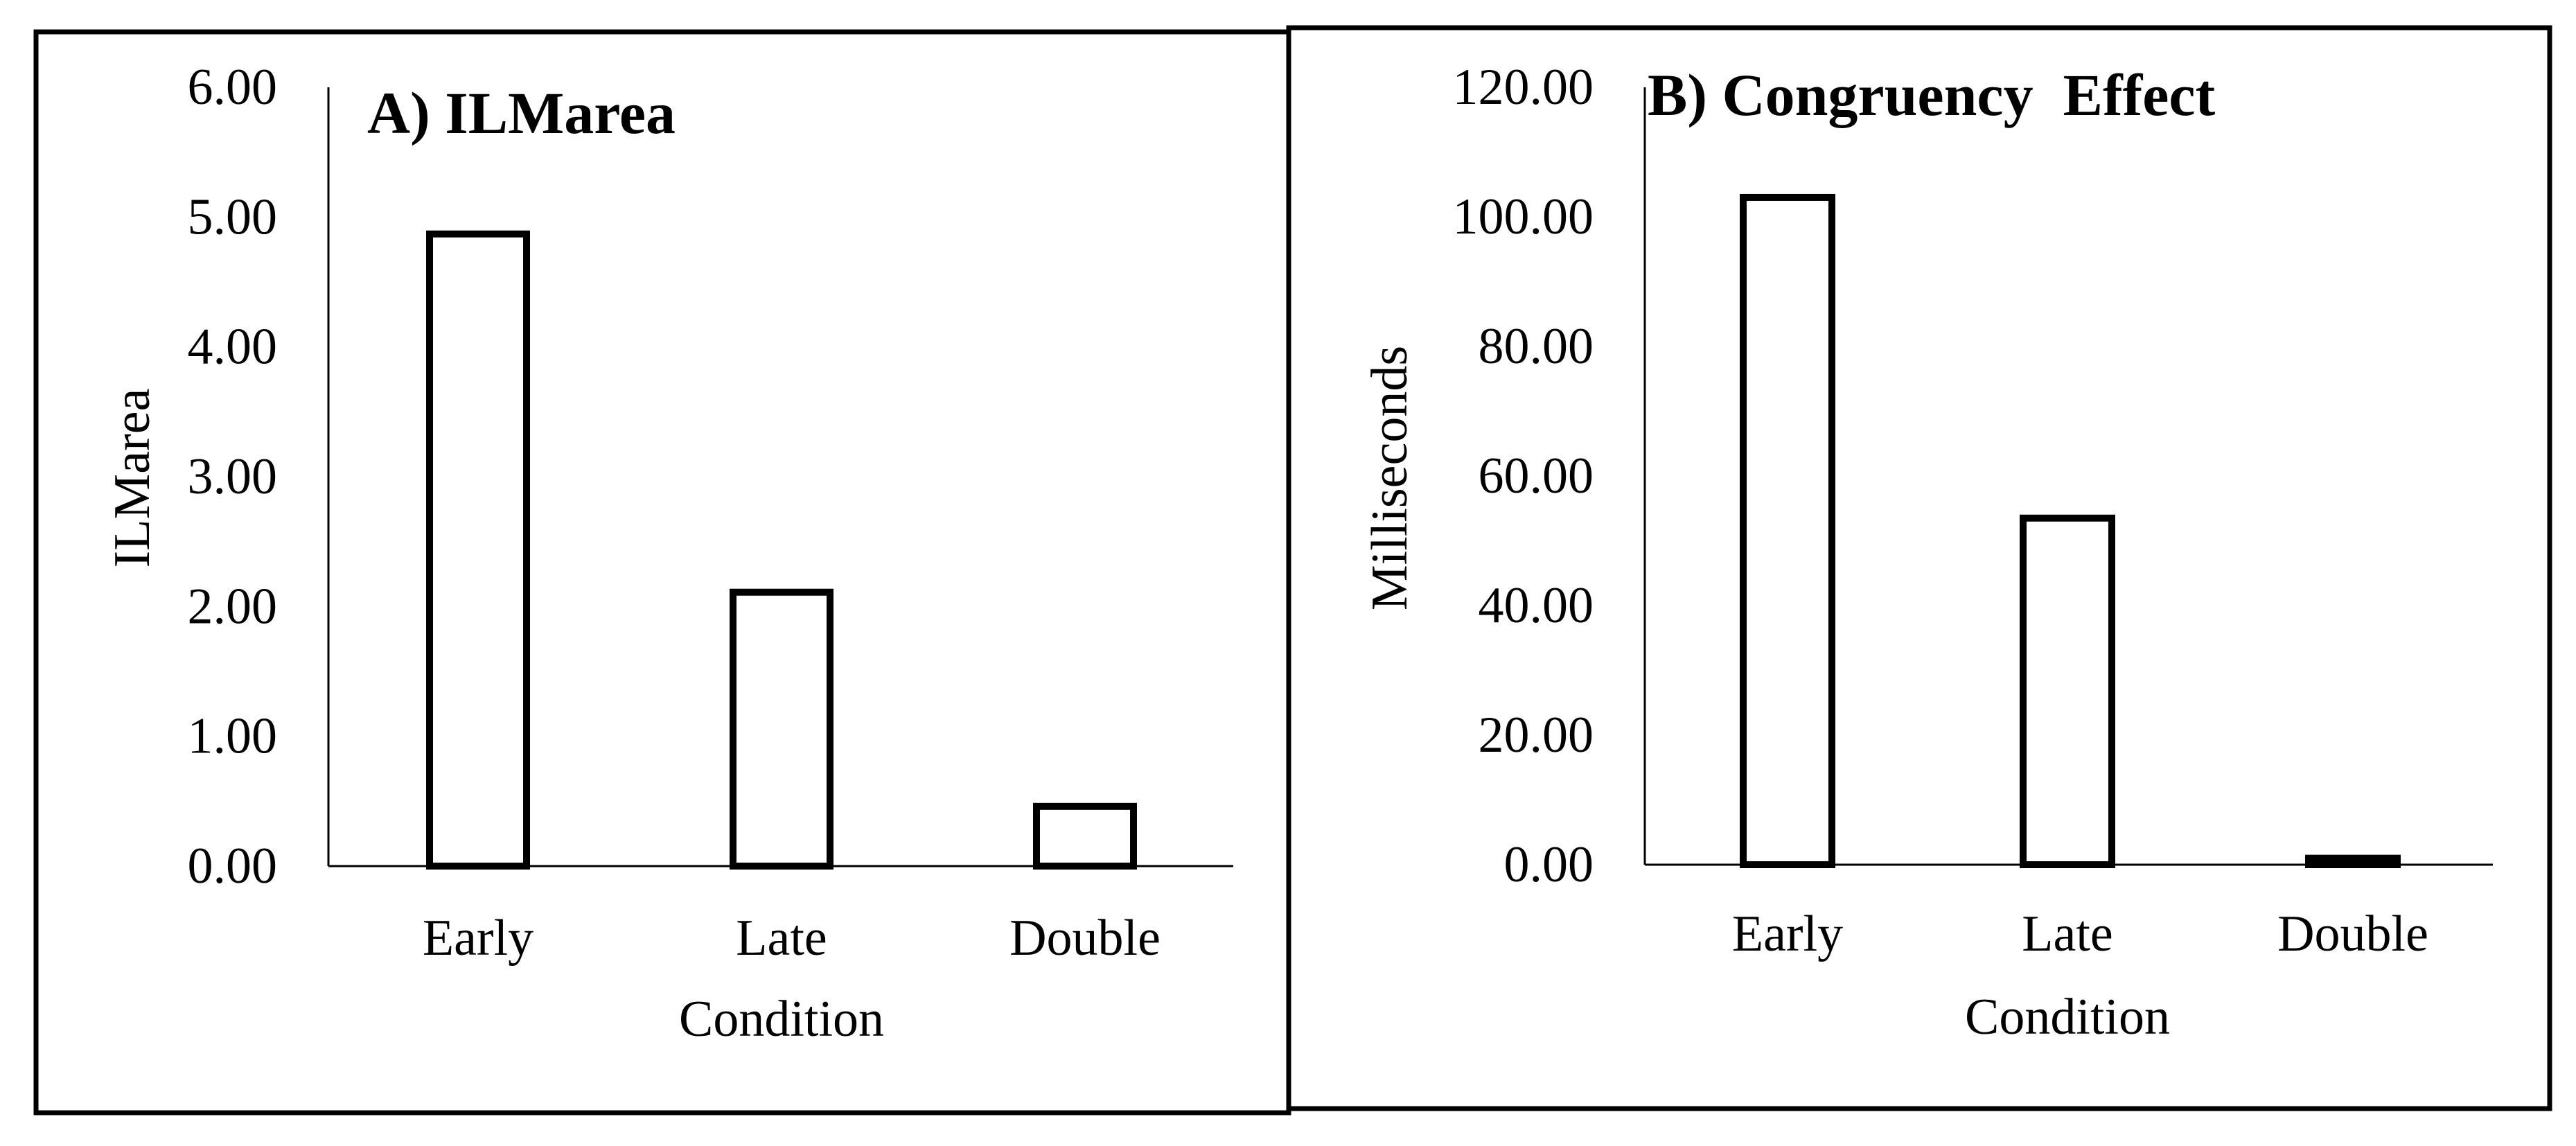  What do you see at coordinates (233, 866) in the screenshot?
I see `panel-a-y-tick-label: 0.00` at bounding box center [233, 866].